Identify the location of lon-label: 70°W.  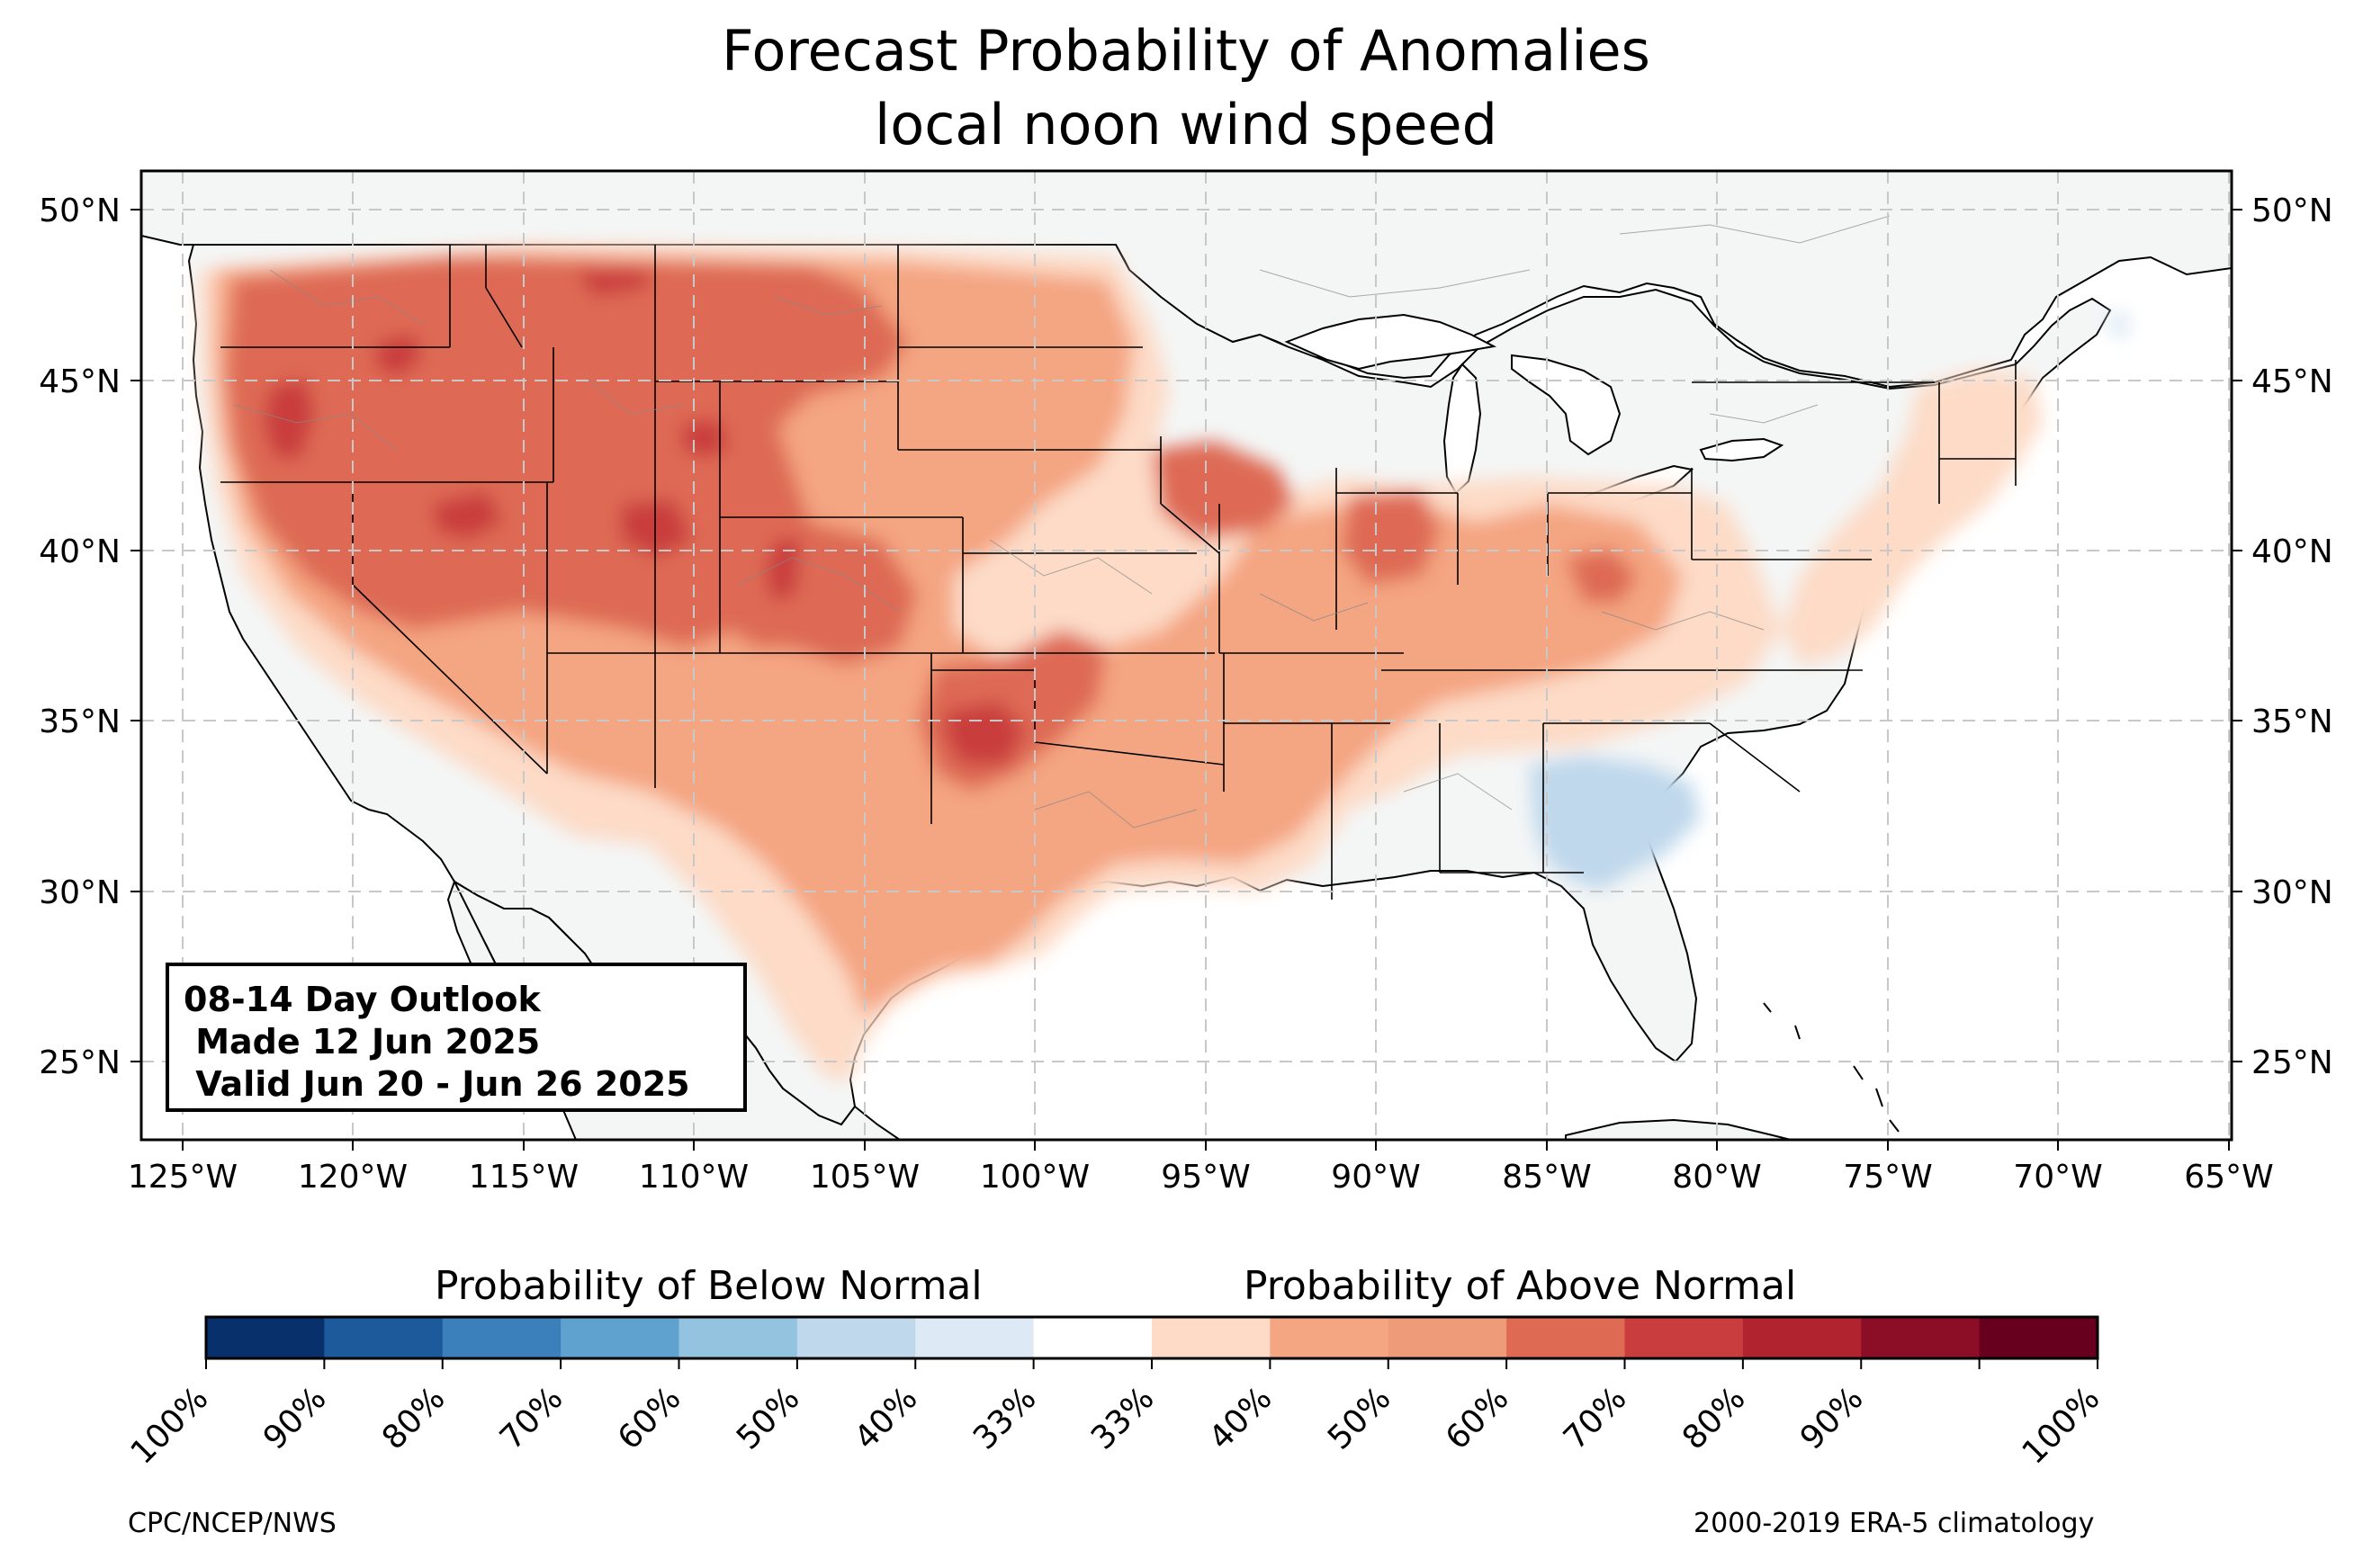
(2057, 1177).